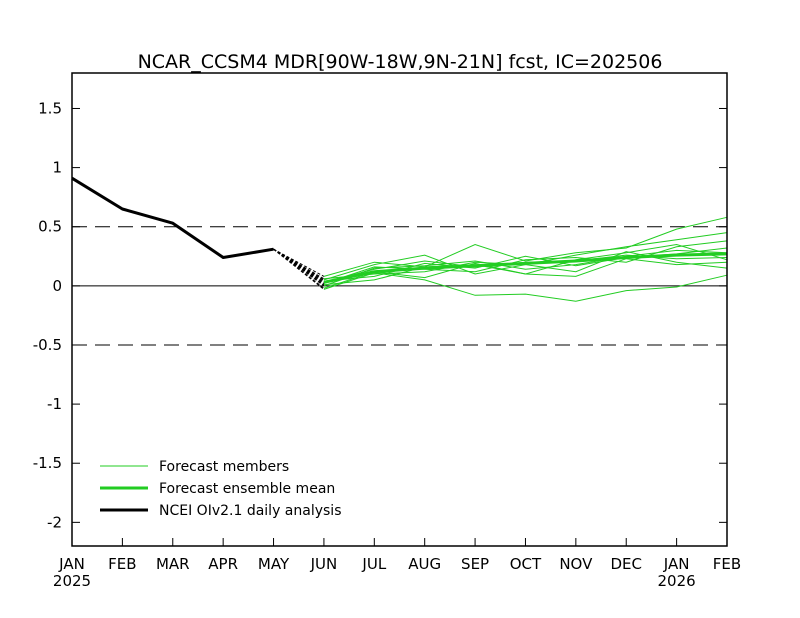 Image resolution: width=800 pixels, height=618 pixels. I want to click on x-tick-label: APR, so click(223, 564).